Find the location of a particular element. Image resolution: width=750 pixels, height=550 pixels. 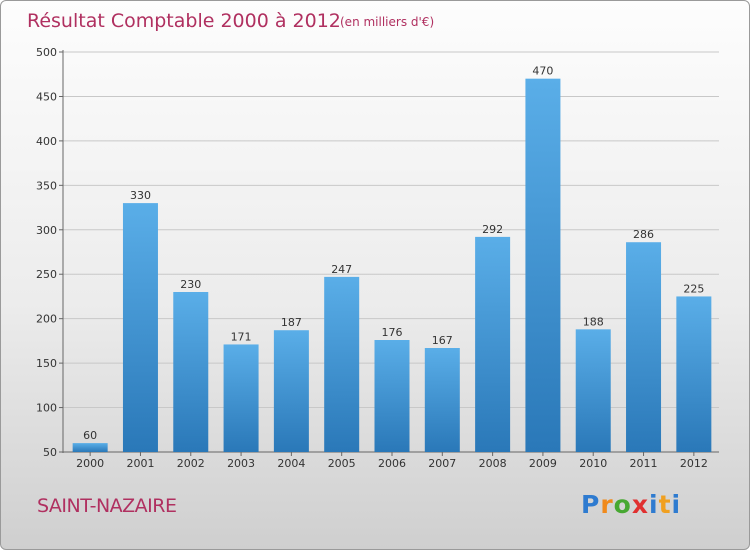

proxiti-logo: Proxiti is located at coordinates (631, 504).